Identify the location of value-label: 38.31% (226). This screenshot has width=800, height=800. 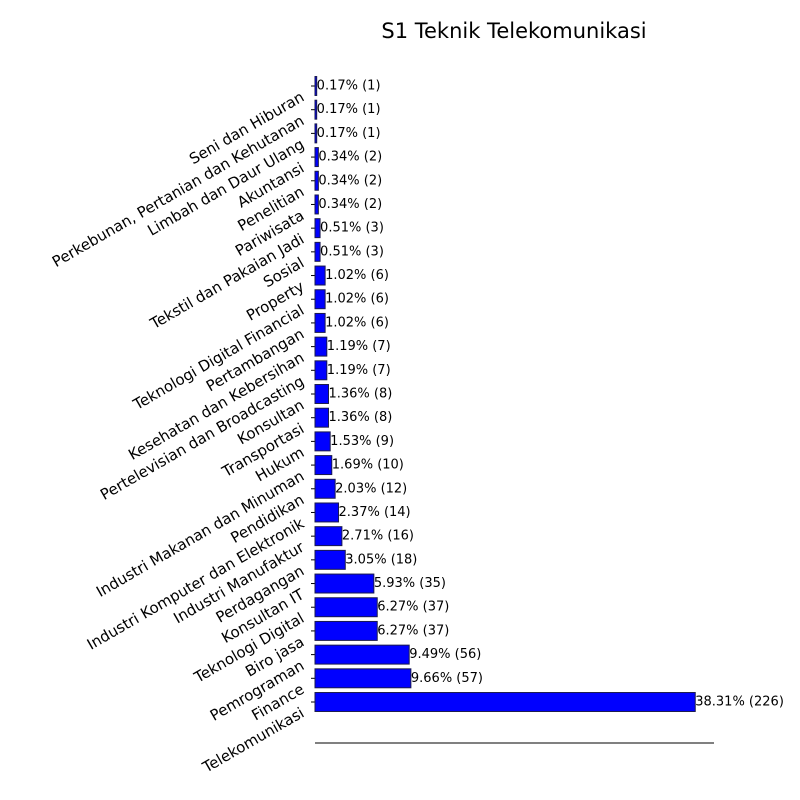
(739, 702).